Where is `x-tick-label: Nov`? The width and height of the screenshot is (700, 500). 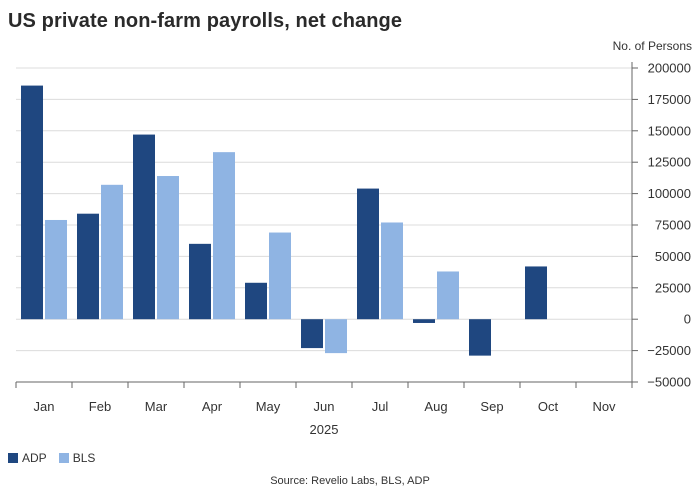 x-tick-label: Nov is located at coordinates (604, 406).